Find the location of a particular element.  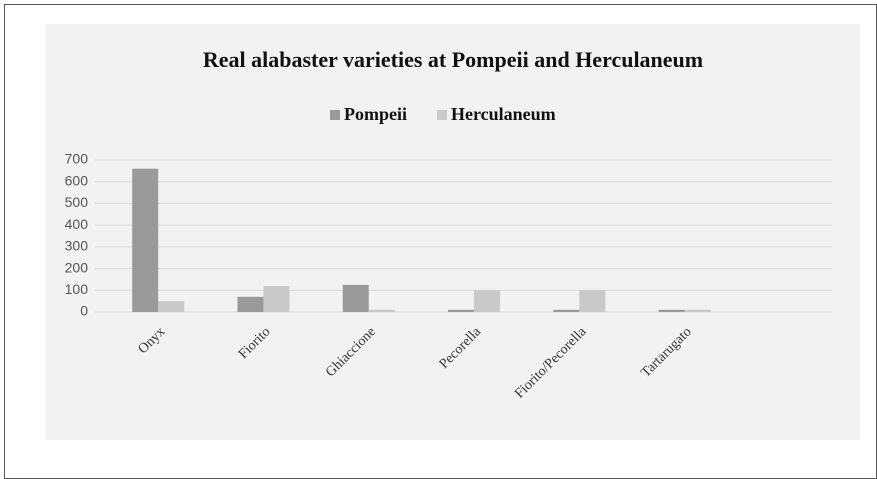

y-tick-label: 700 is located at coordinates (77, 159).